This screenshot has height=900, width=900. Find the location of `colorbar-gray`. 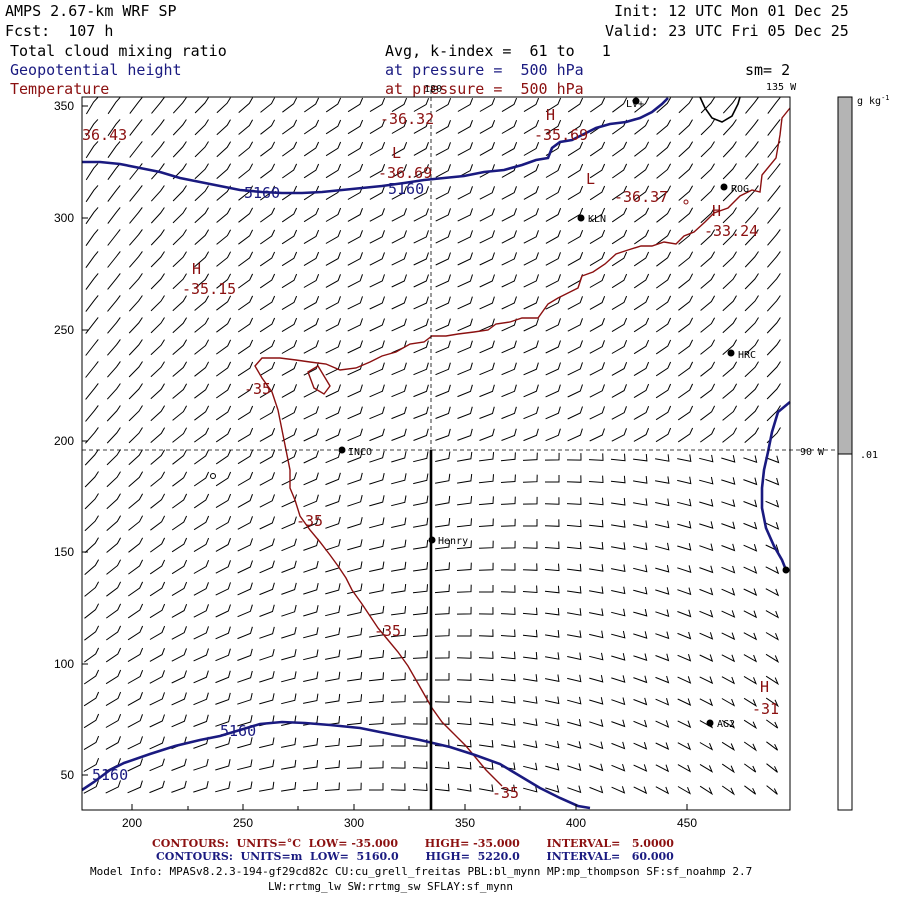

colorbar-gray is located at coordinates (845, 275).